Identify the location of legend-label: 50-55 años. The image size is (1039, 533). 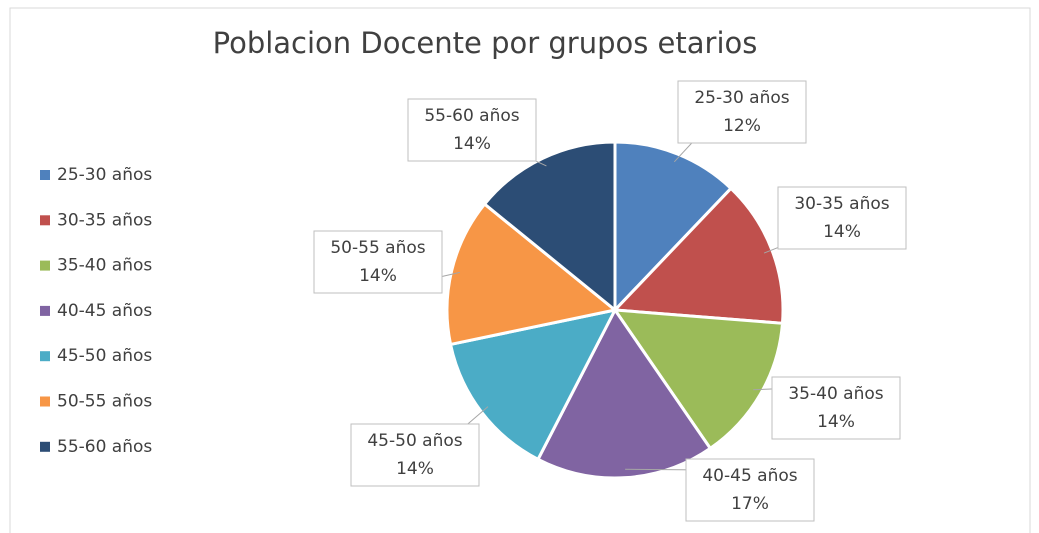
(104, 402).